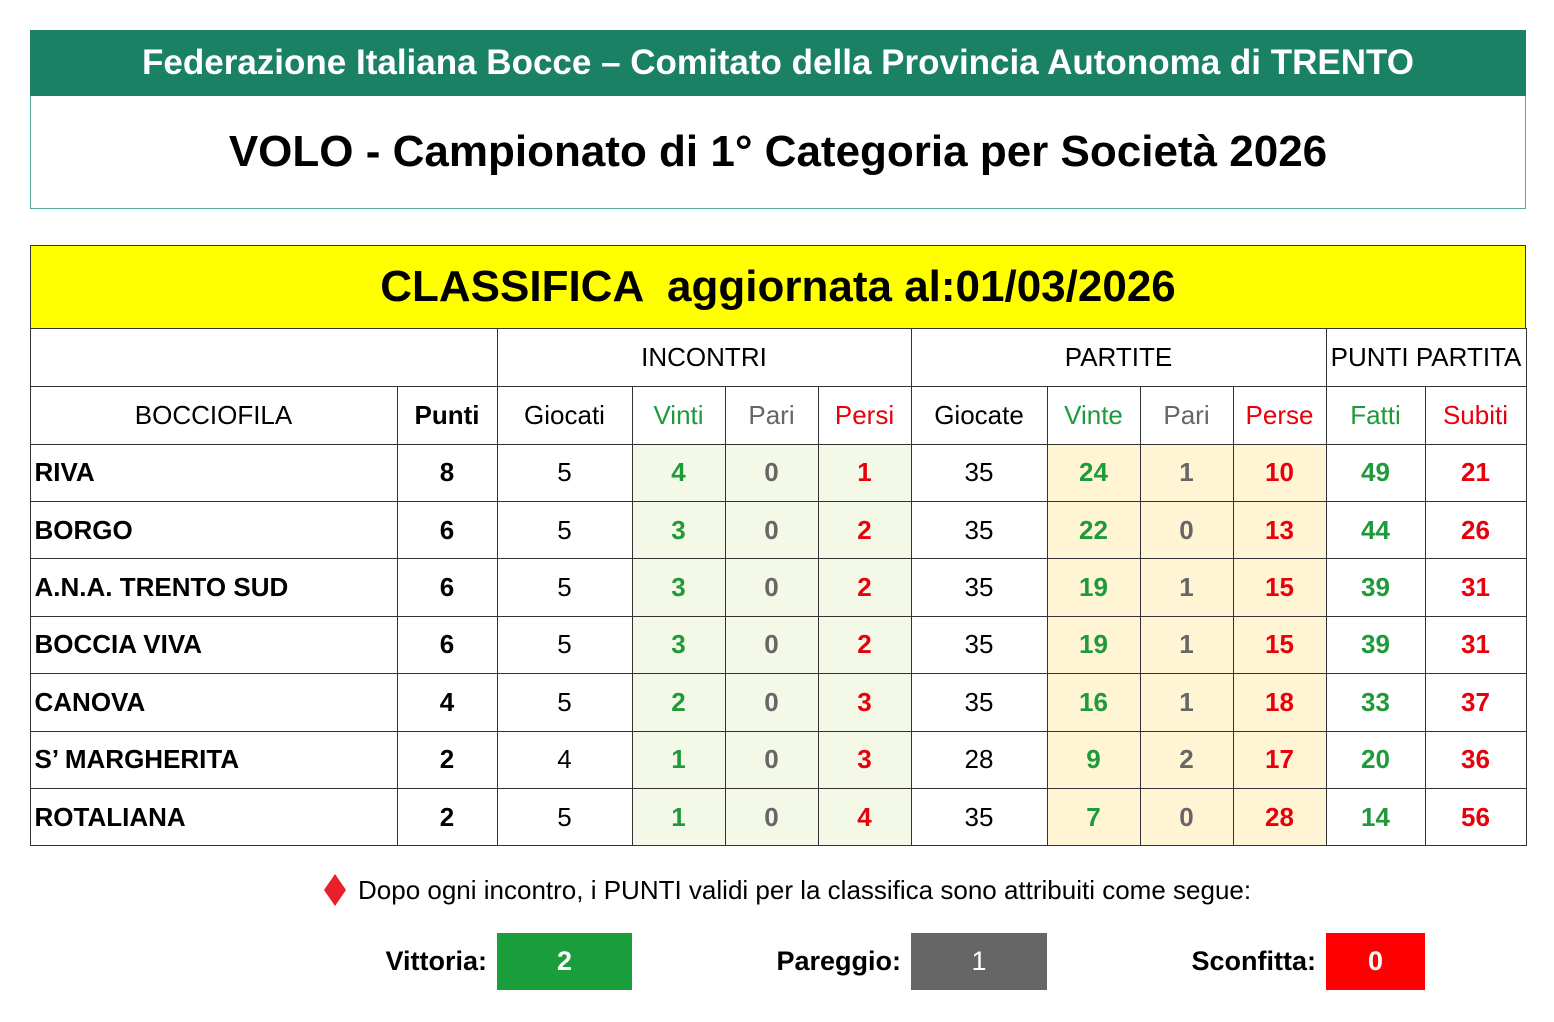 The width and height of the screenshot is (1554, 1022). Describe the element at coordinates (1279, 760) in the screenshot. I see `stat-cell: 17` at that location.